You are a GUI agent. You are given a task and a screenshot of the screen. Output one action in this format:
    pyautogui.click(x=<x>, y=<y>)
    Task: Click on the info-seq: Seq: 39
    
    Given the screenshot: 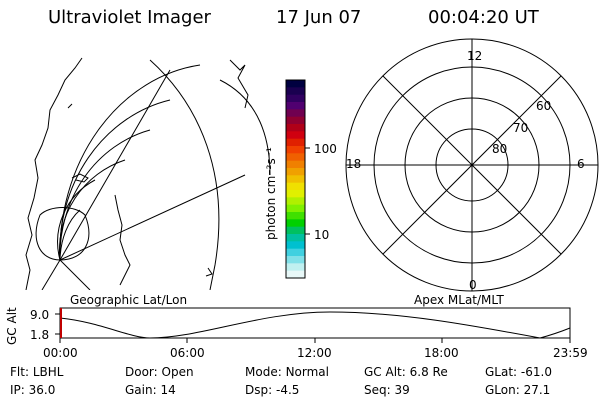 What is the action you would take?
    pyautogui.click(x=387, y=390)
    